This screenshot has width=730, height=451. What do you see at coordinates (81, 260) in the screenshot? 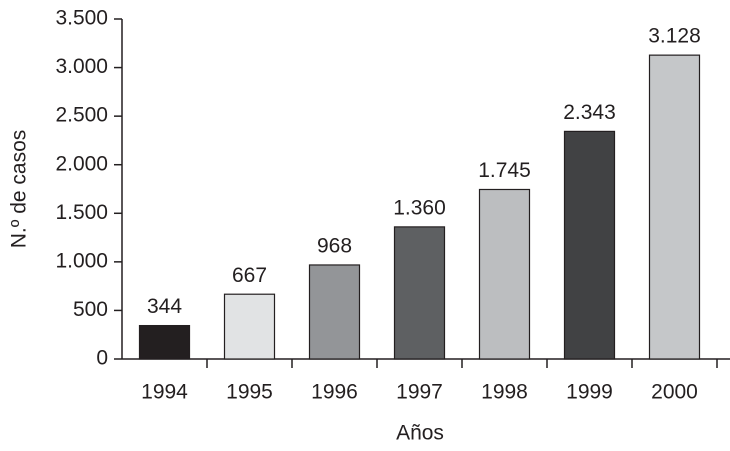
I see `y-tick-label: 1.000` at bounding box center [81, 260].